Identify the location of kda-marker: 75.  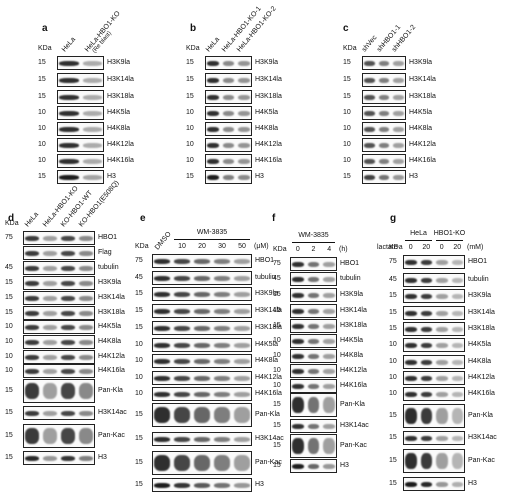
(139, 260).